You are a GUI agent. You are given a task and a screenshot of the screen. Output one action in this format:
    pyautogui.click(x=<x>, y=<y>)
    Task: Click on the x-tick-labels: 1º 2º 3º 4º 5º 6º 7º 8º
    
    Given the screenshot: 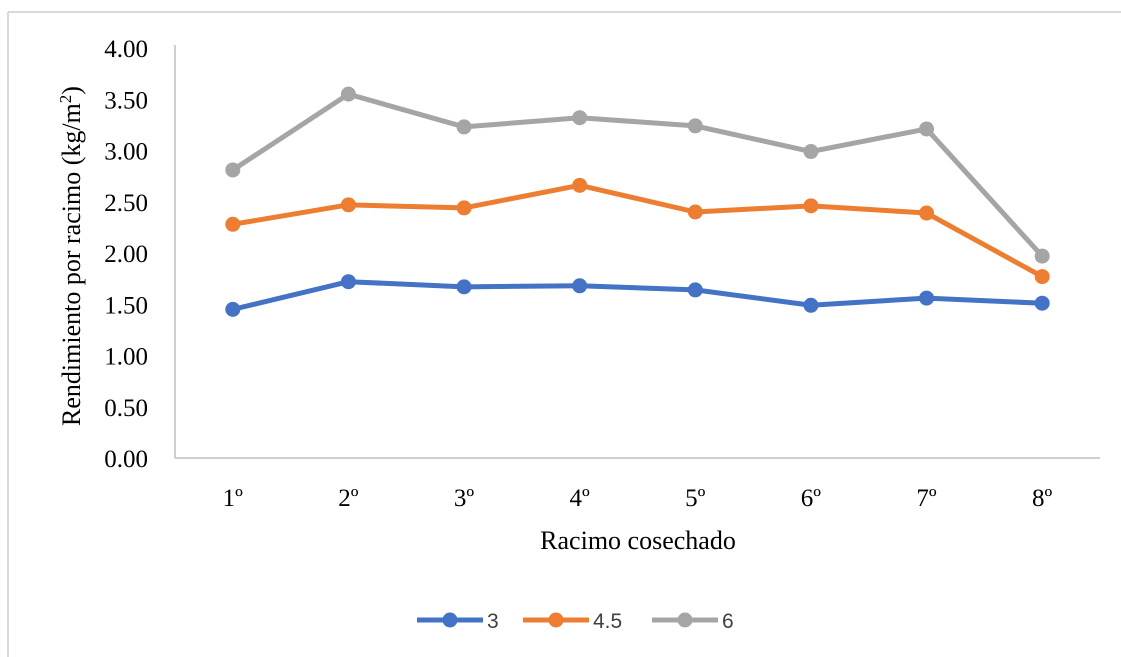 What is the action you would take?
    pyautogui.click(x=638, y=498)
    